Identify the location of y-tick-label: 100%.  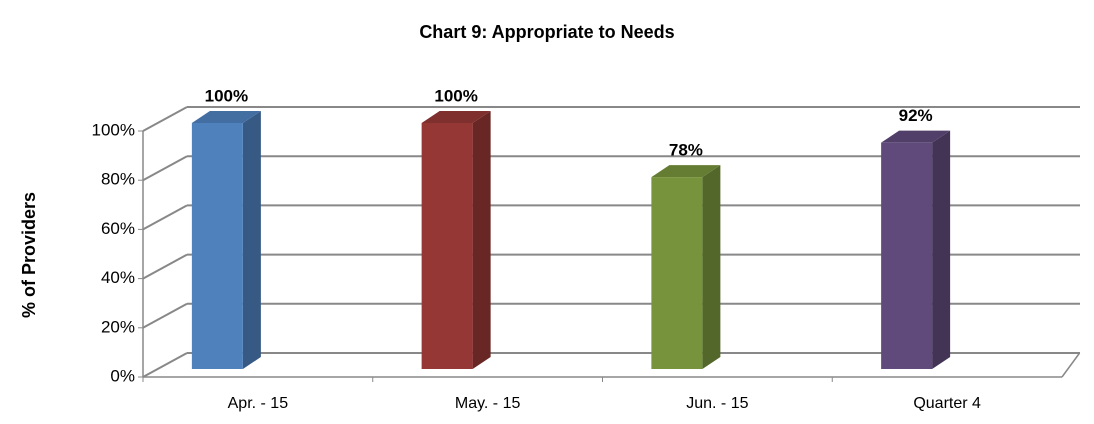
(113, 129).